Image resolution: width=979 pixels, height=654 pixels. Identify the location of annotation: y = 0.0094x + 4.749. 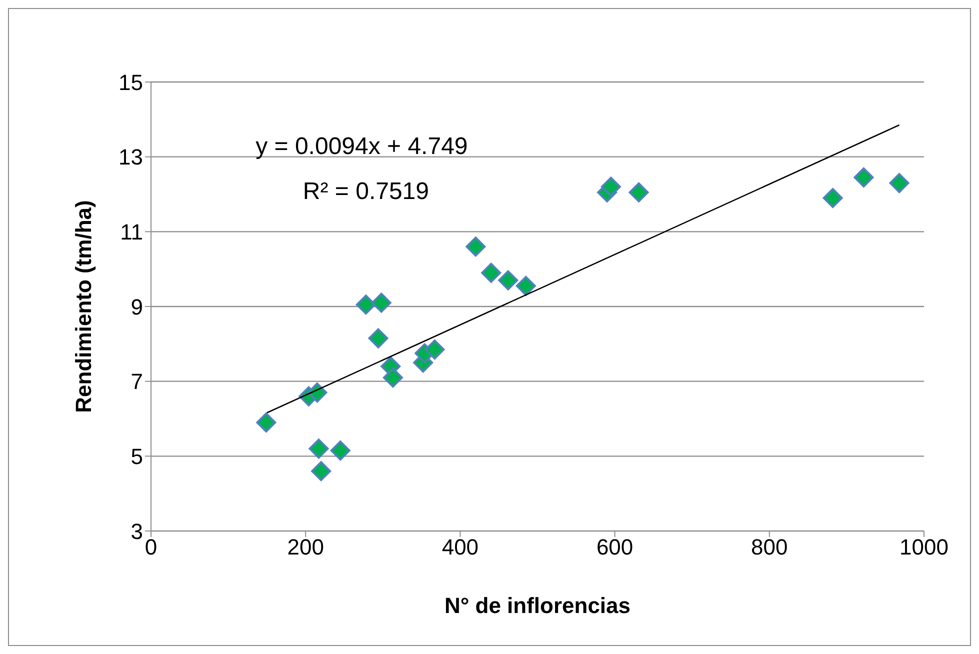
(362, 147).